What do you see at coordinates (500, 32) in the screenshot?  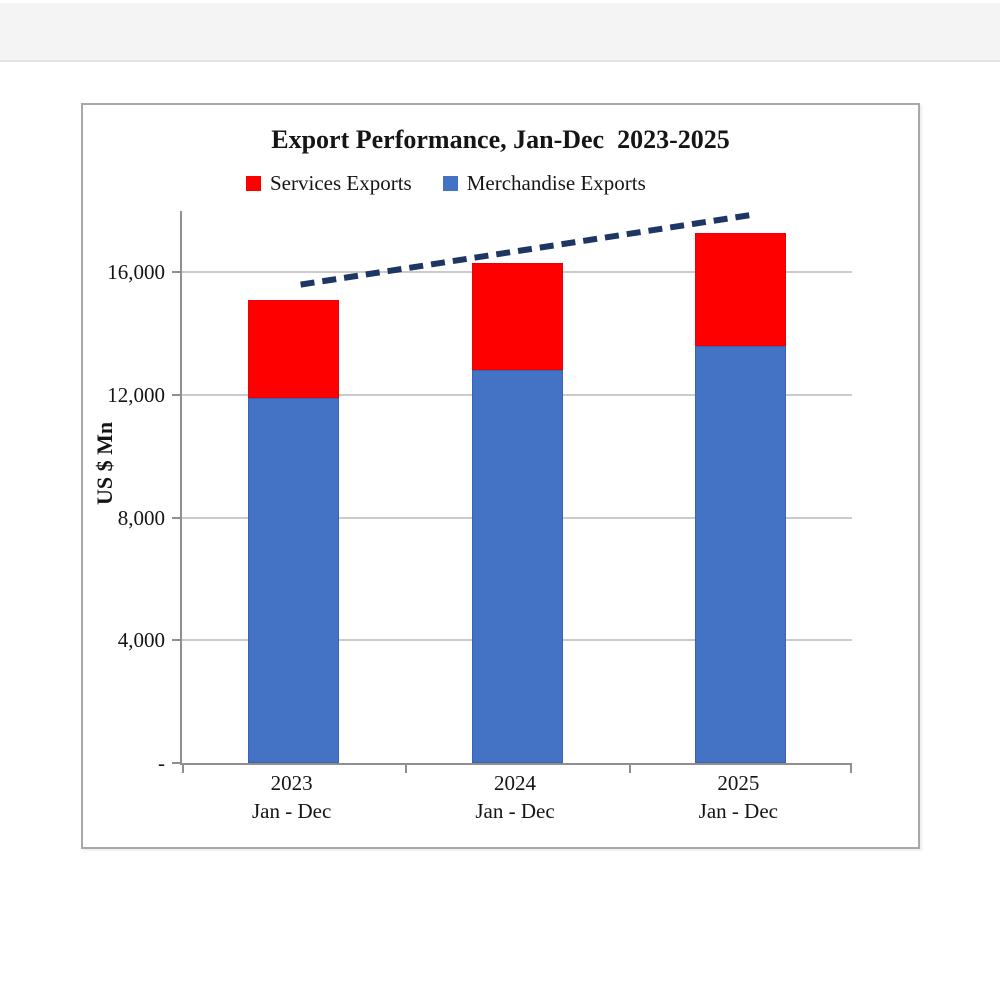 I see `header-band` at bounding box center [500, 32].